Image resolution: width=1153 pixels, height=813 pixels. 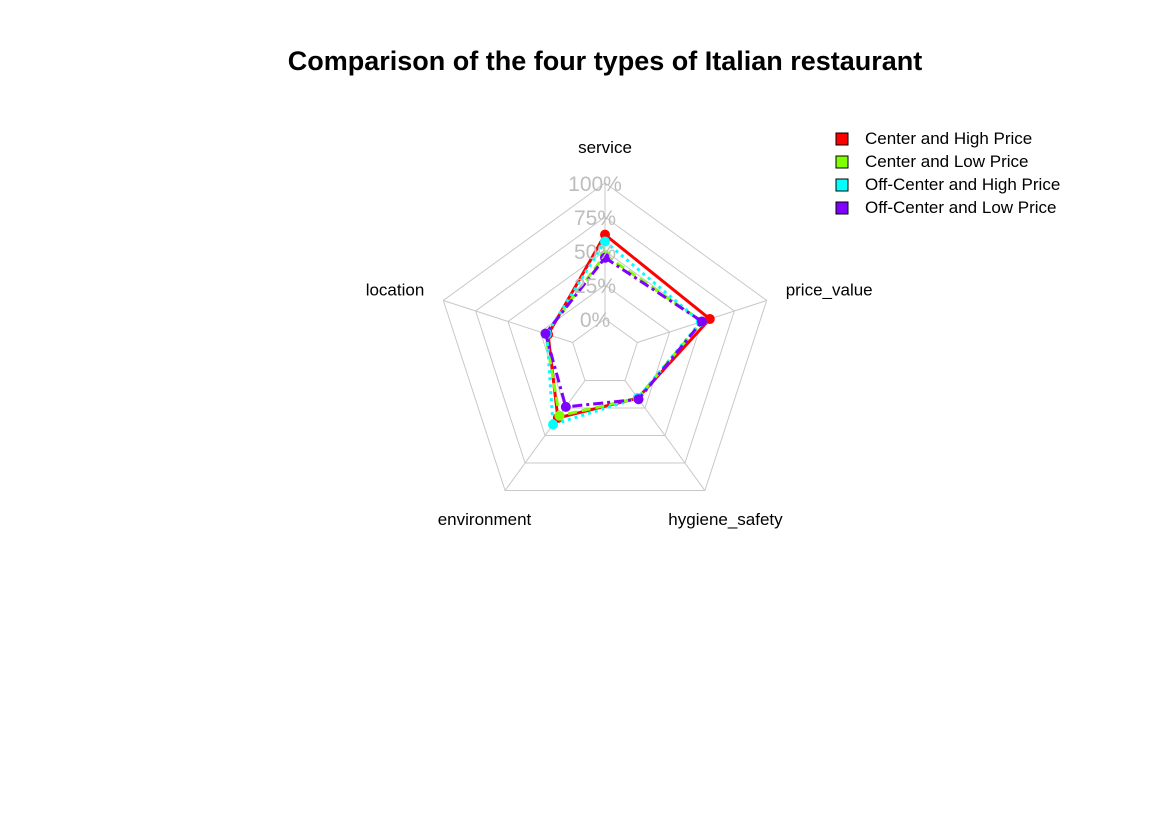 I want to click on legend-label: Off-Center and Low Price, so click(x=961, y=207).